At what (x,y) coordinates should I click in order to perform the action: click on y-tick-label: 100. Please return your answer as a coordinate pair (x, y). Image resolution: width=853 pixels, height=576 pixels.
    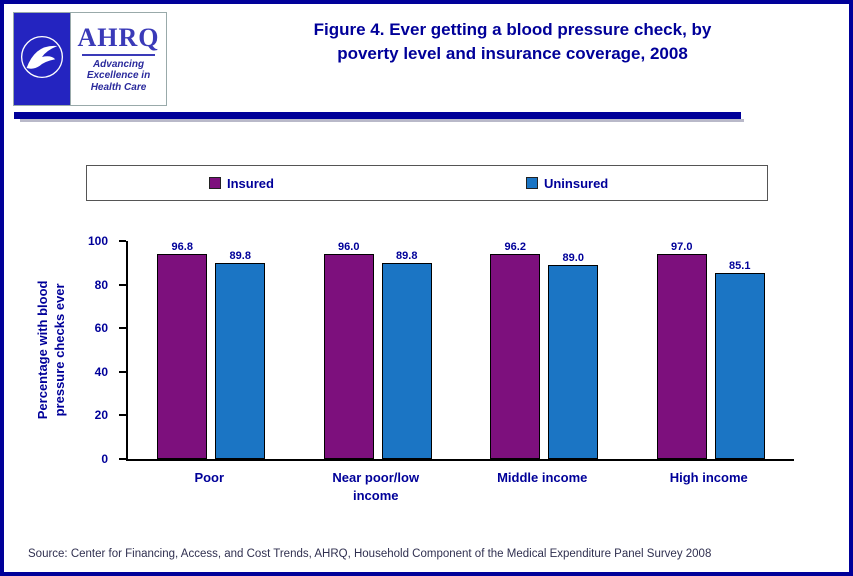
    Looking at the image, I should click on (97, 241).